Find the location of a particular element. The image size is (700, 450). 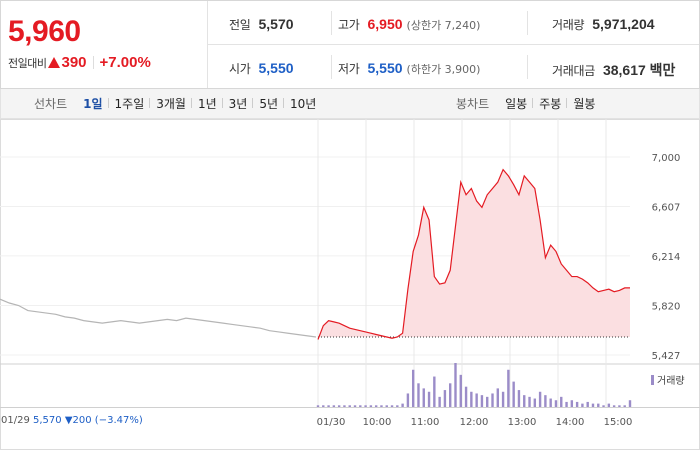

line-chart-title: 선차트 is located at coordinates (51, 104).